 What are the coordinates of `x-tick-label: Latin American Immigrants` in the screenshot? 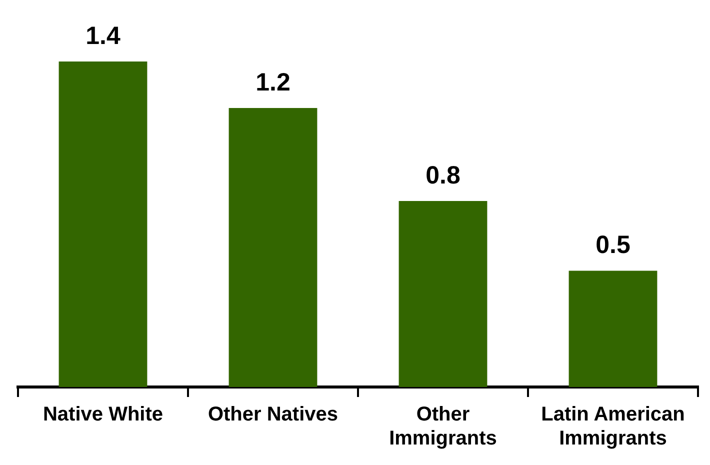 It's located at (613, 427).